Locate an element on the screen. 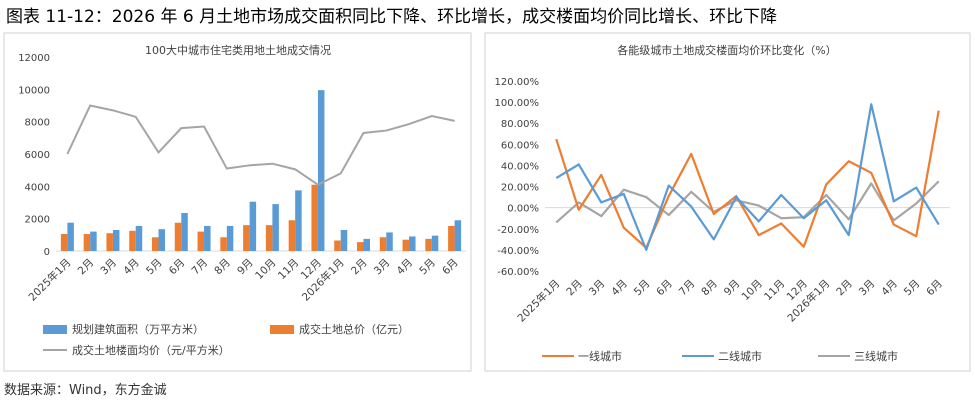 The height and width of the screenshot is (403, 975). left-ytick-label: 2000 is located at coordinates (37, 220).